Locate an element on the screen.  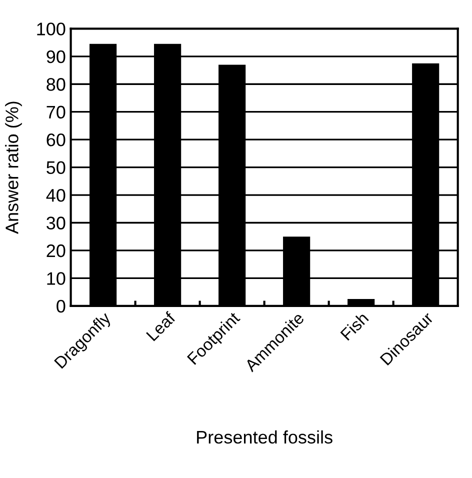
y-tick-label: 80 is located at coordinates (56, 84).